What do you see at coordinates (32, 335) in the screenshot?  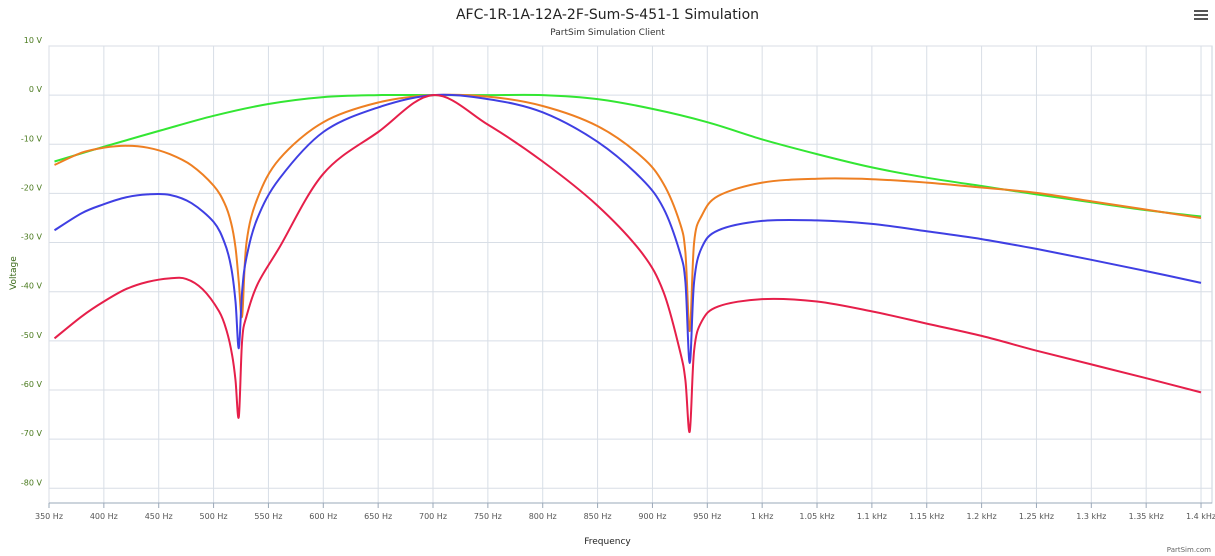 I see `y-tick-label: -50 V` at bounding box center [32, 335].